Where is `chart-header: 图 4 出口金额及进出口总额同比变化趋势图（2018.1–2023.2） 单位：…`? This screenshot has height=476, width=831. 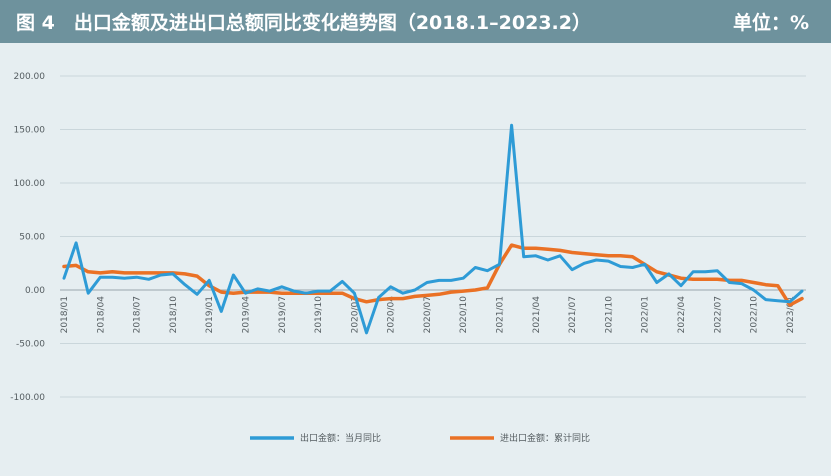 chart-header: 图 4 出口金额及进出口总额同比变化趋势图（2018.1–2023.2） 单位：… is located at coordinates (415, 21).